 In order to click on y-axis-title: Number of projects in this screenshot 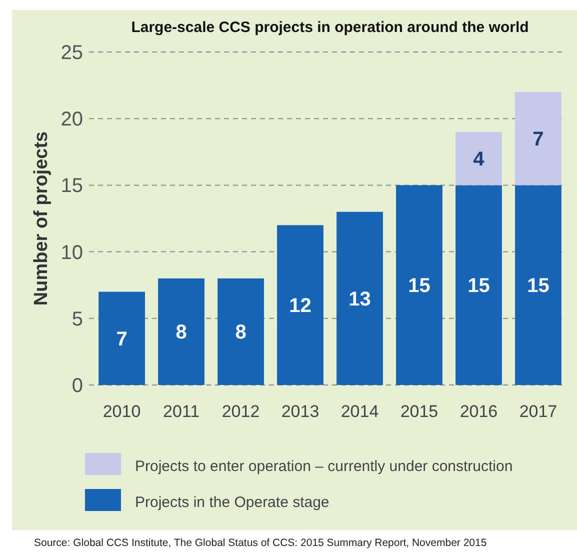, I will do `click(41, 218)`.